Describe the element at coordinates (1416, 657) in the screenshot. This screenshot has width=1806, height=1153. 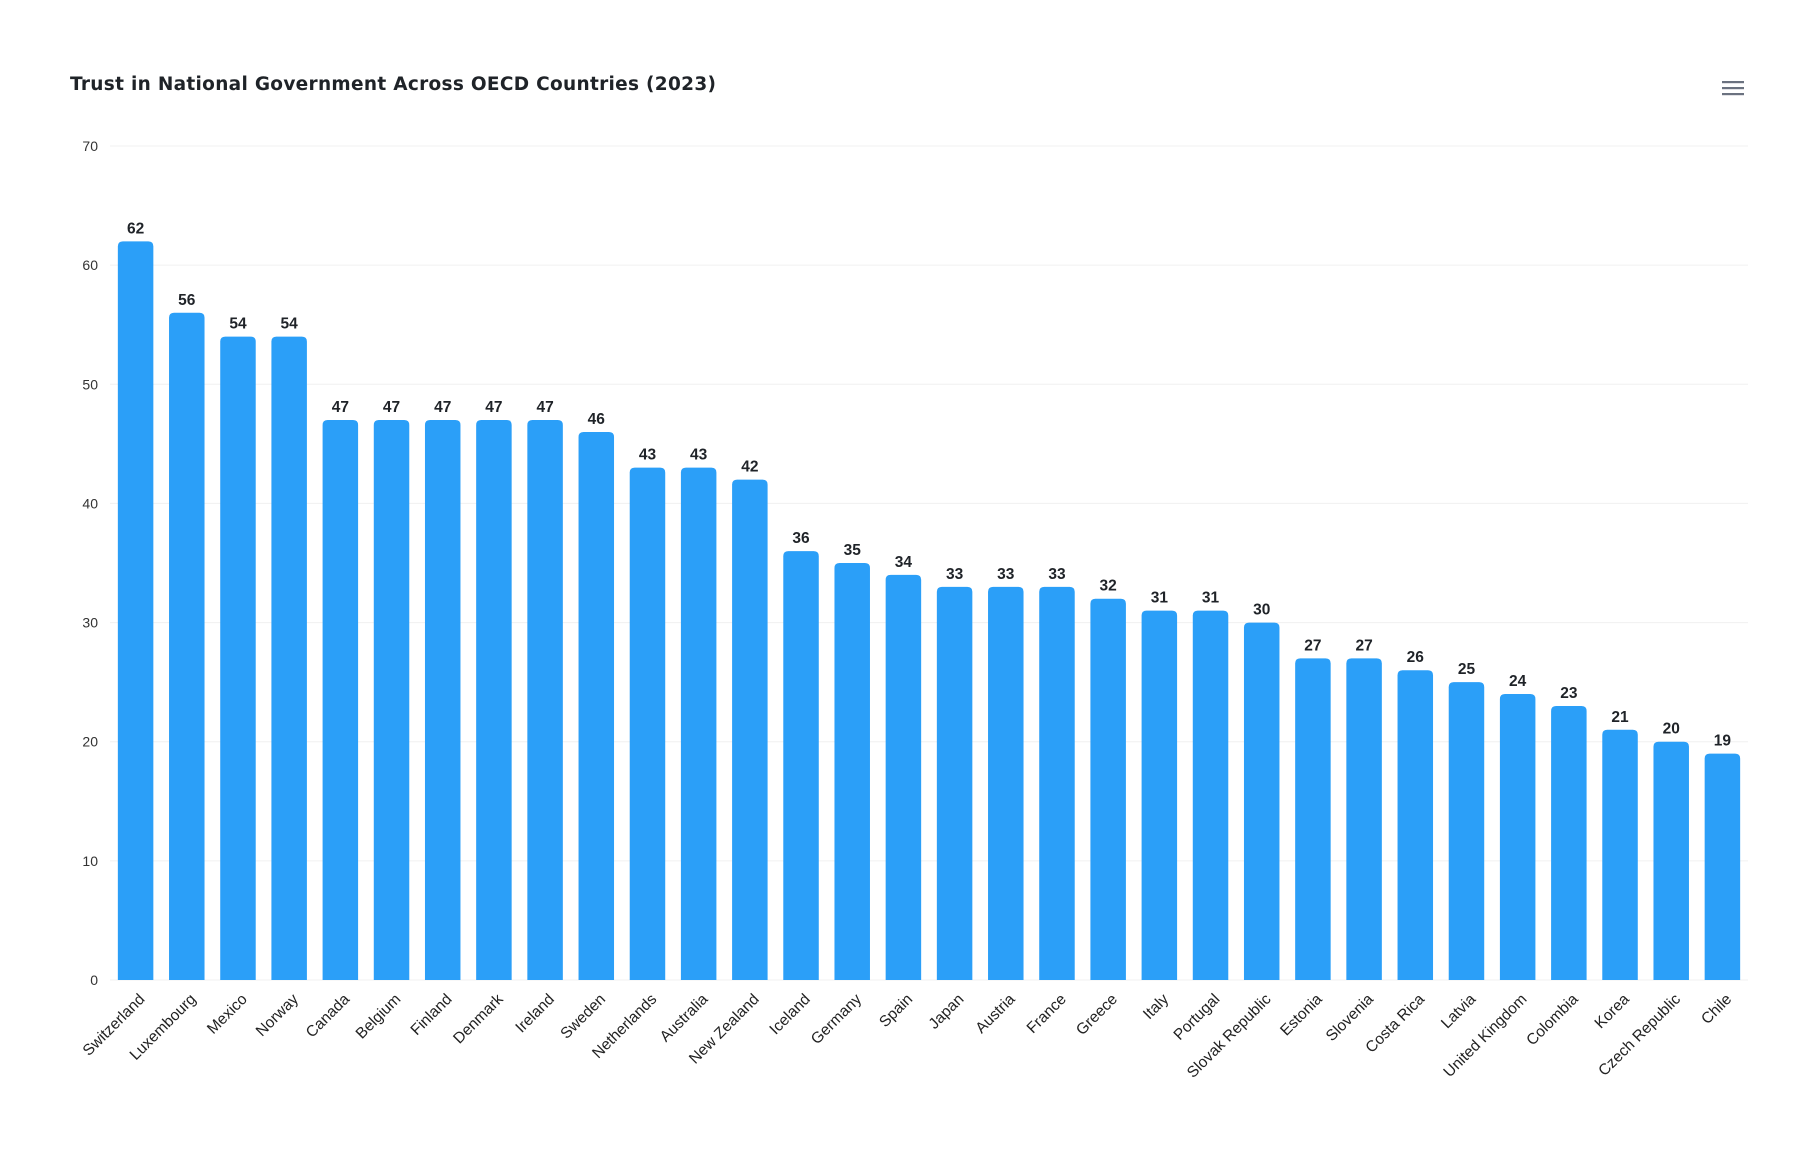
I see `data-label: 26` at that location.